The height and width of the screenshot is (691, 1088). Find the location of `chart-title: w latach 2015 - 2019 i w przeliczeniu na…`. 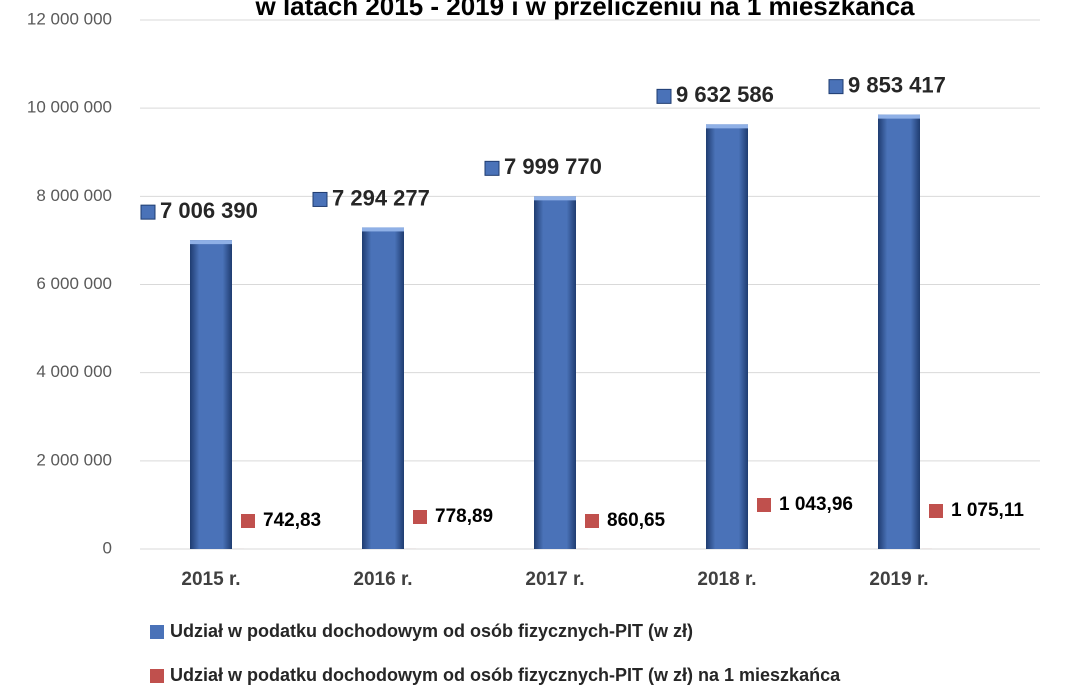

chart-title: w latach 2015 - 2019 i w przeliczeniu na… is located at coordinates (585, 10).